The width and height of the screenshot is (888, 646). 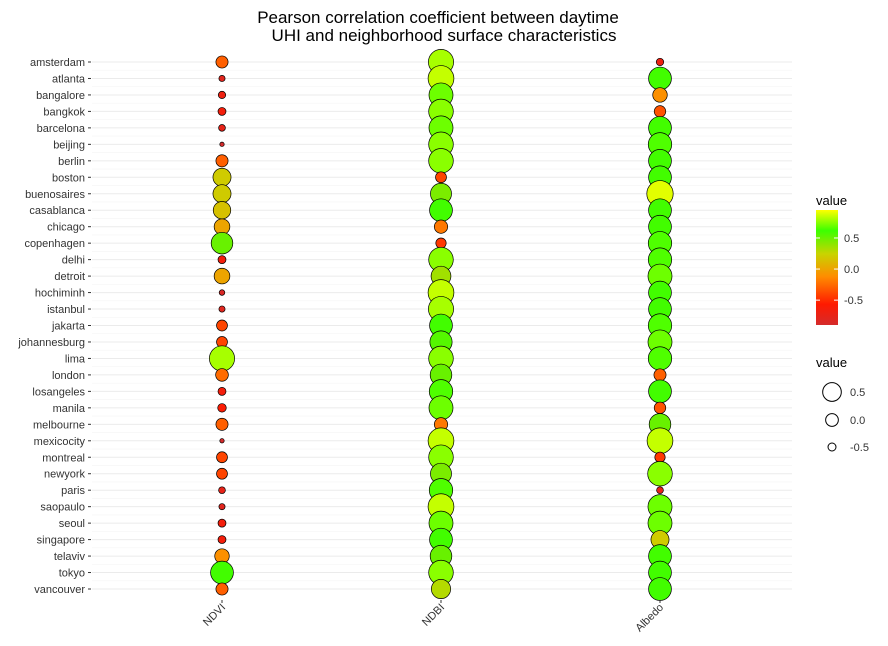 What do you see at coordinates (60, 294) in the screenshot?
I see `y-tick-label: hochiminh` at bounding box center [60, 294].